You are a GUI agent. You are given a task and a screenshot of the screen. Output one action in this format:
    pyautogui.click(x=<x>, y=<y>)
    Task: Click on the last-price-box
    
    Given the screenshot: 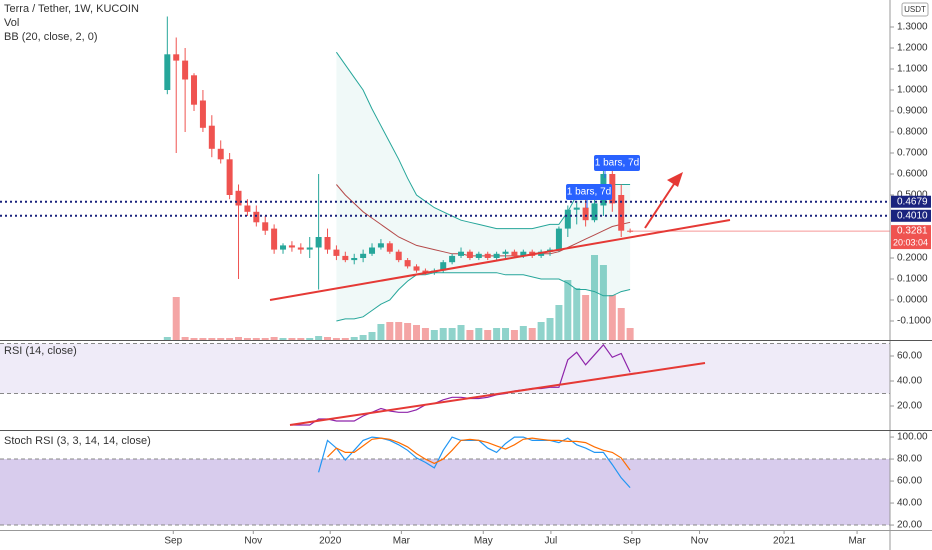 What is the action you would take?
    pyautogui.click(x=911, y=237)
    